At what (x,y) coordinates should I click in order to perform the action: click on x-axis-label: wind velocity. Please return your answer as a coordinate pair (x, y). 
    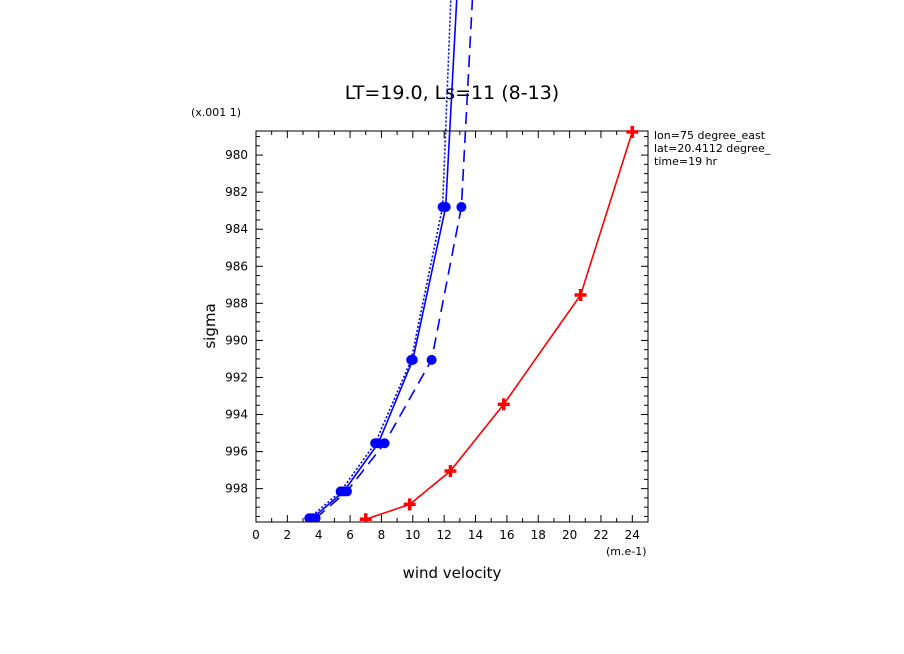
    Looking at the image, I should click on (452, 573).